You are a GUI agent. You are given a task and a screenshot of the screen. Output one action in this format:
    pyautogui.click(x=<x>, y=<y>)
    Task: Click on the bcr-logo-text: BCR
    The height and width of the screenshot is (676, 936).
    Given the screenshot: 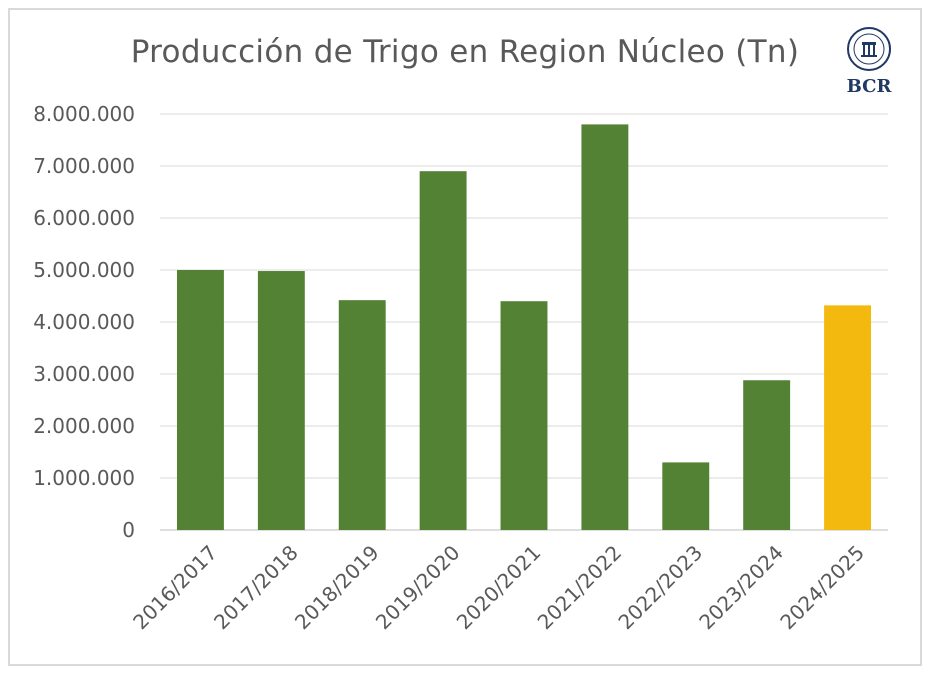 What is the action you would take?
    pyautogui.click(x=869, y=86)
    